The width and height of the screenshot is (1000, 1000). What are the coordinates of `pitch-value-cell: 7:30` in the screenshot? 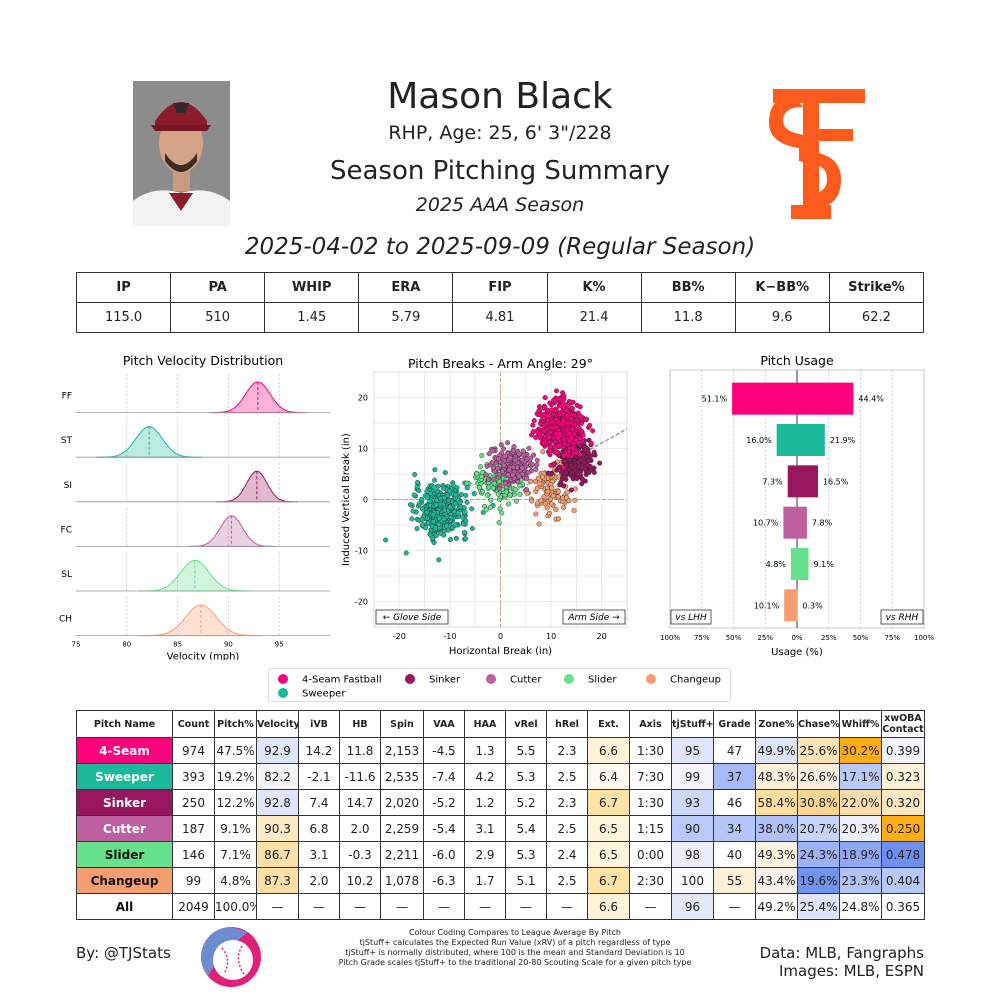 It's located at (650, 776).